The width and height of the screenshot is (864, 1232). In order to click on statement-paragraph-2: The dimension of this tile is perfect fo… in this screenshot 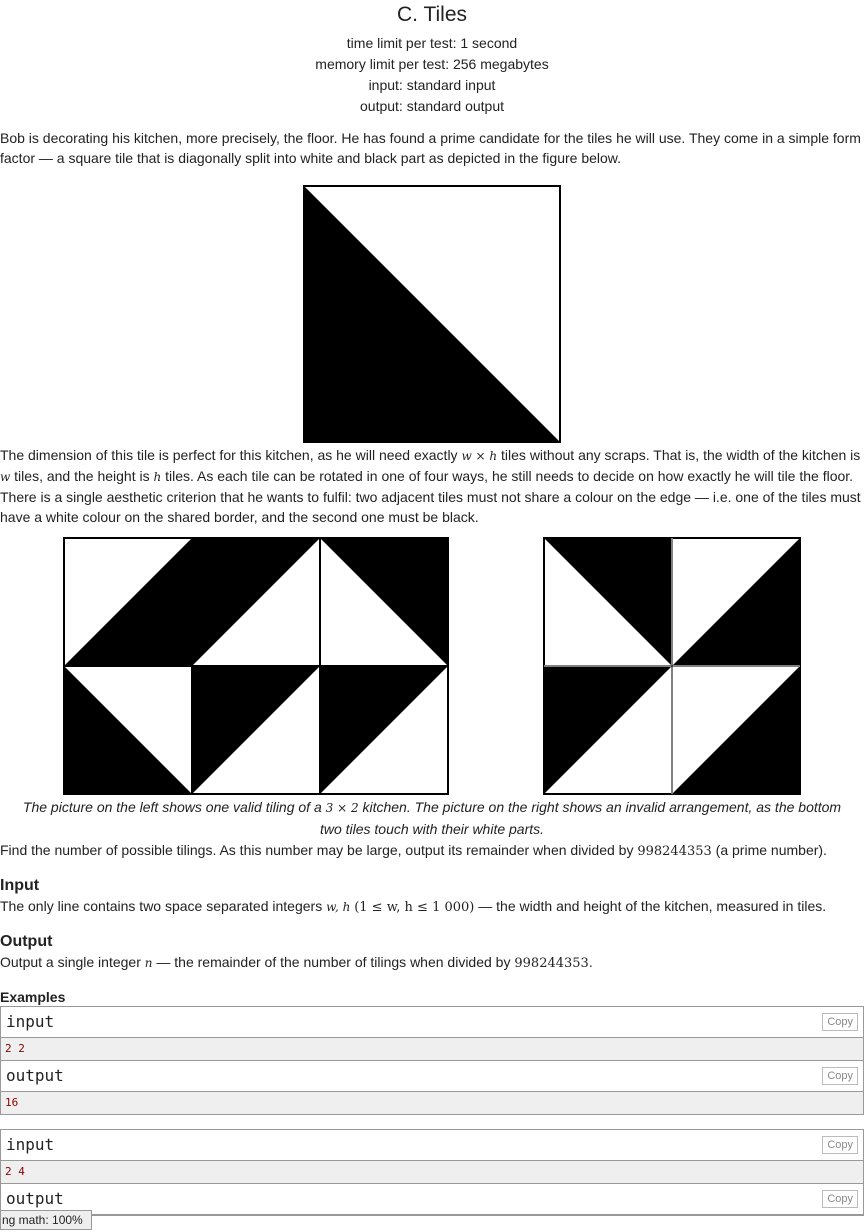, I will do `click(430, 486)`.